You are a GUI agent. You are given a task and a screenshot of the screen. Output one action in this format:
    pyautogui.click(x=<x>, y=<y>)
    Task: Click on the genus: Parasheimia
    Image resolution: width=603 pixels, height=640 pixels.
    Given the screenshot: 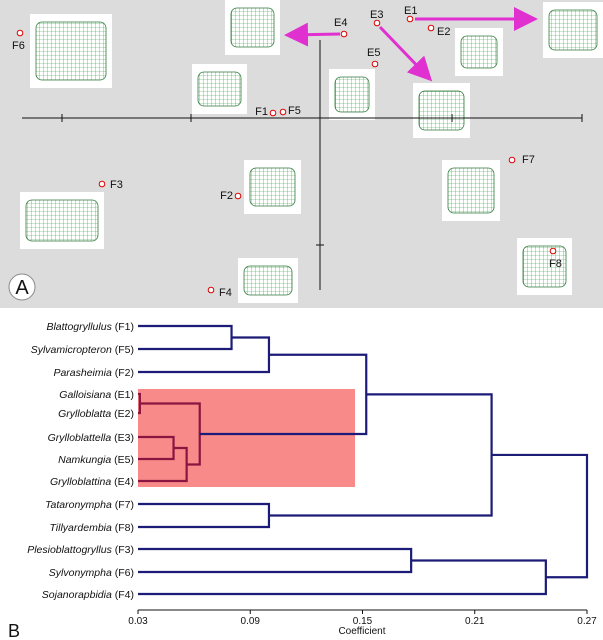 What is the action you would take?
    pyautogui.click(x=82, y=373)
    